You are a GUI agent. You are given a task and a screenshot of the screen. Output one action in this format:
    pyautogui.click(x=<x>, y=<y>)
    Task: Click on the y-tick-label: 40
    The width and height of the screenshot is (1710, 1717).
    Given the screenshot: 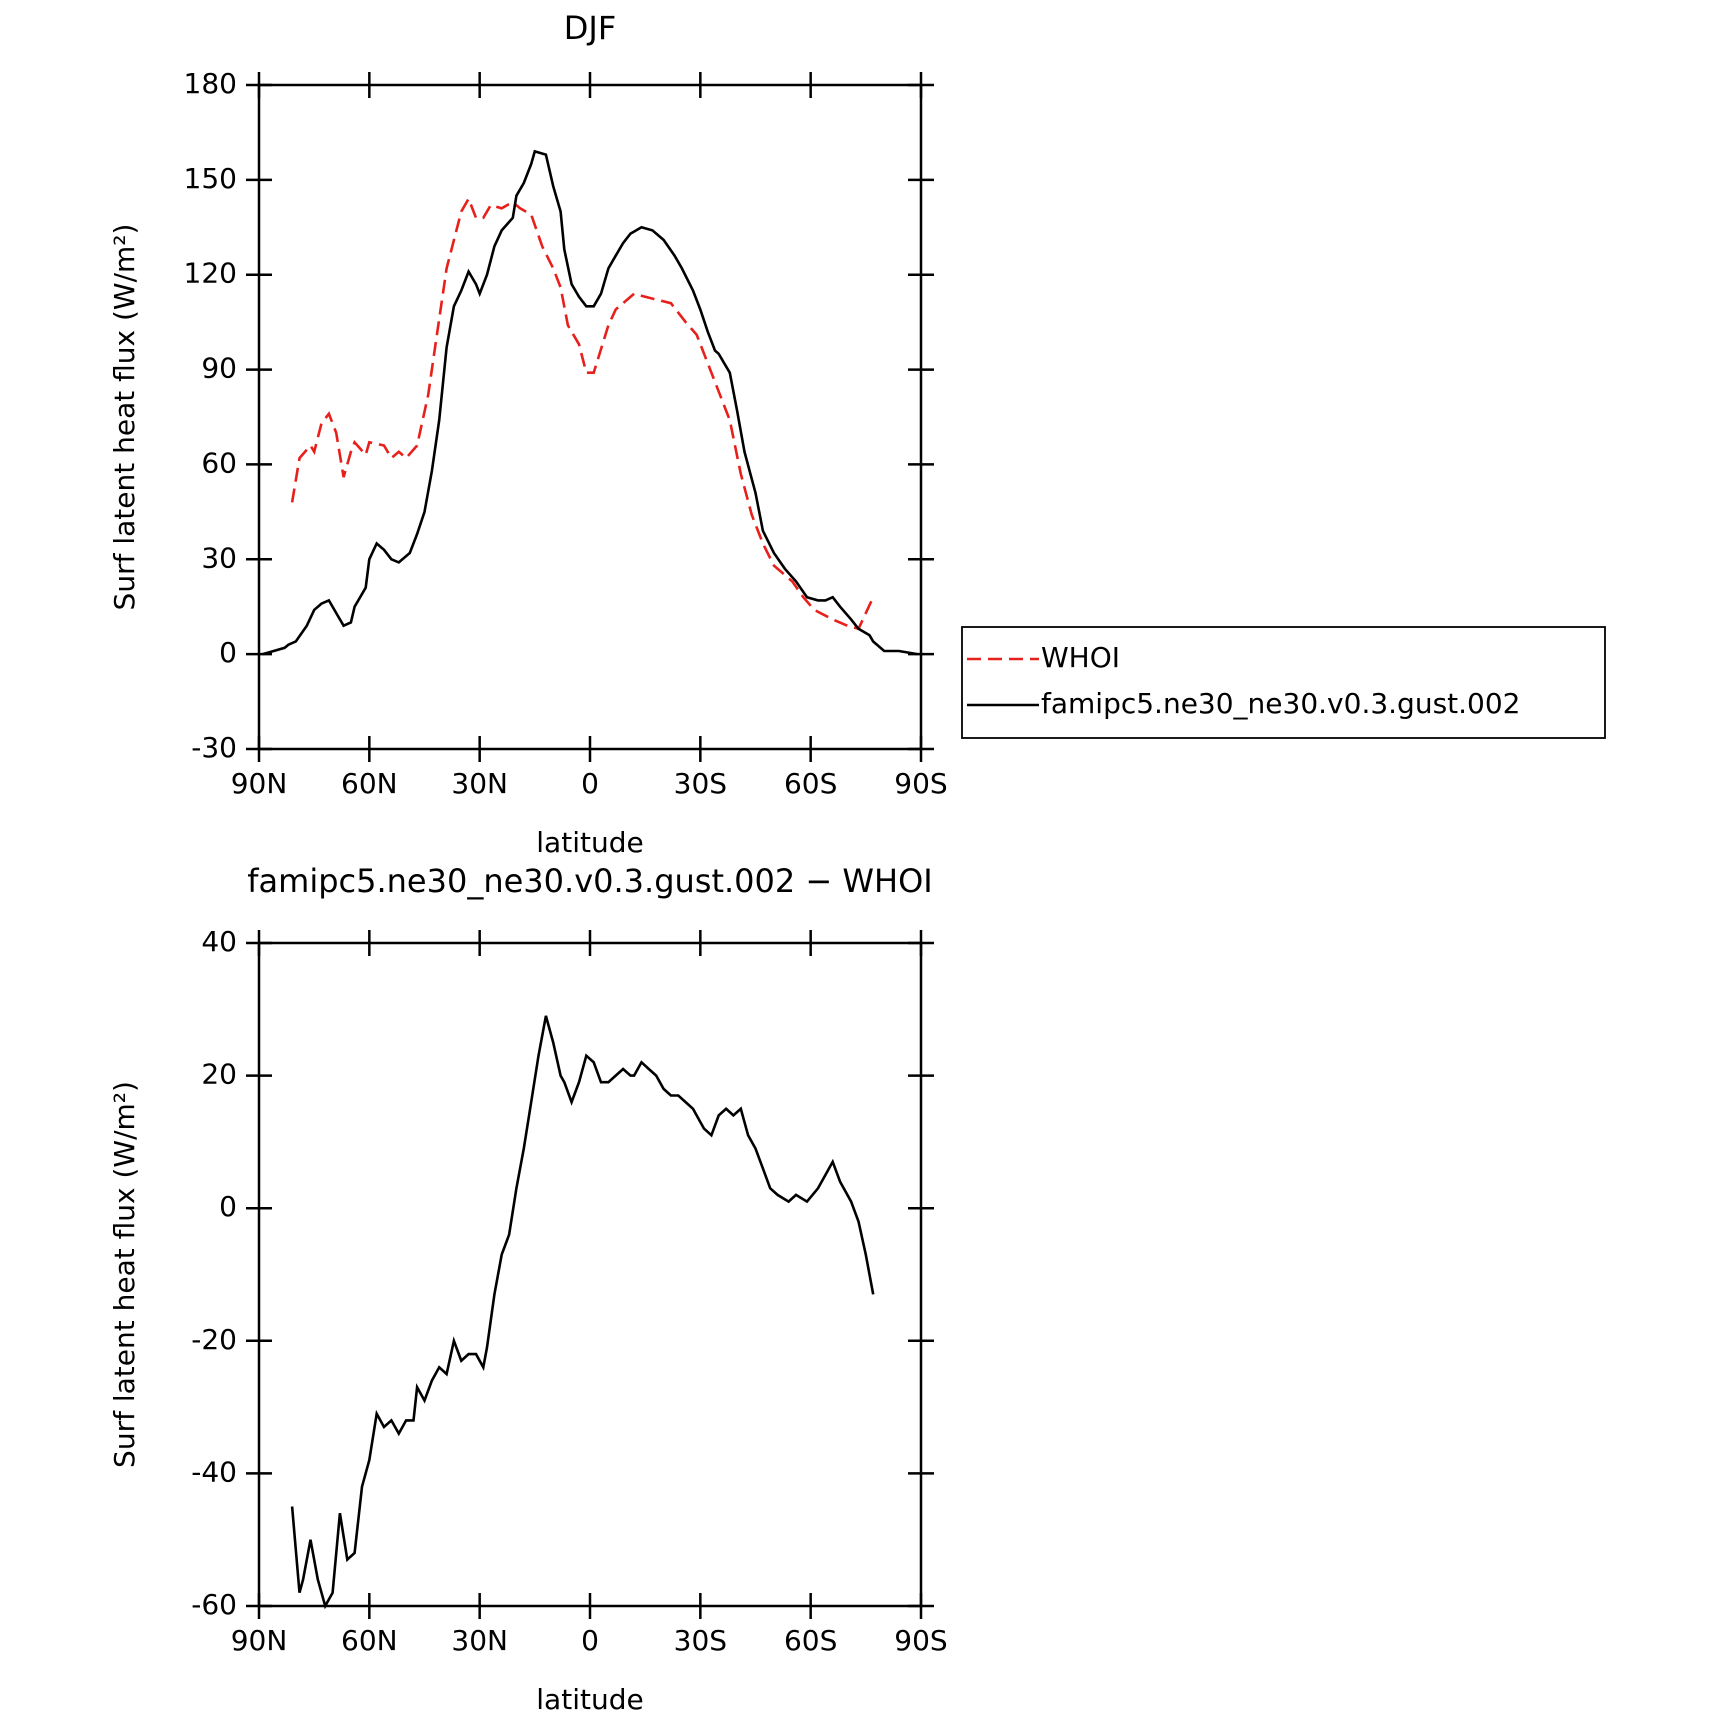 What is the action you would take?
    pyautogui.click(x=219, y=941)
    